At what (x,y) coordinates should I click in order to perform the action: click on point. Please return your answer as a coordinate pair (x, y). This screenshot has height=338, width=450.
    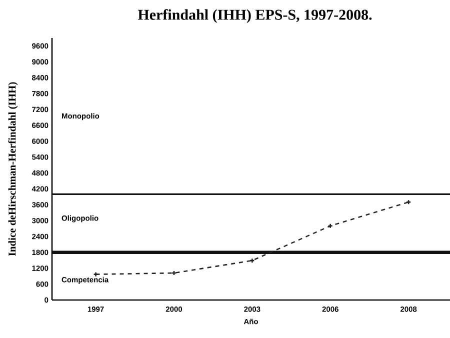
    Looking at the image, I should click on (95, 274).